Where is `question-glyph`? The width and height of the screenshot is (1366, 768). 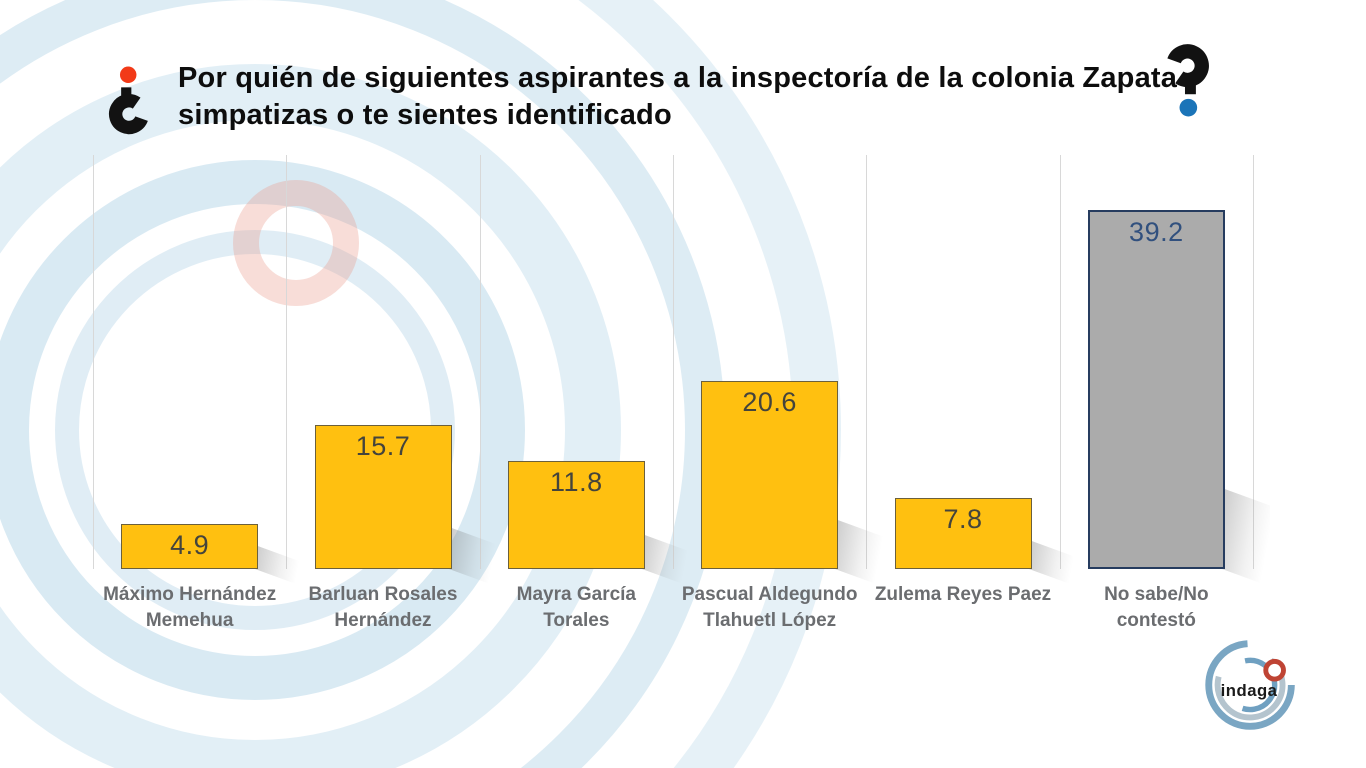 question-glyph is located at coordinates (1188, 66).